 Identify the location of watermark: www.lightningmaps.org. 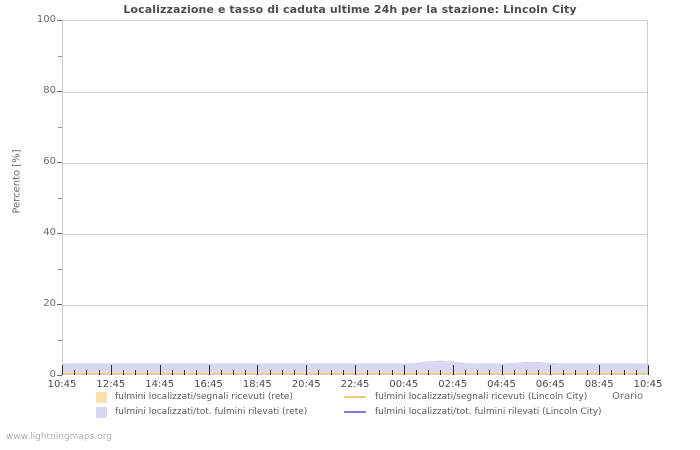
(59, 437).